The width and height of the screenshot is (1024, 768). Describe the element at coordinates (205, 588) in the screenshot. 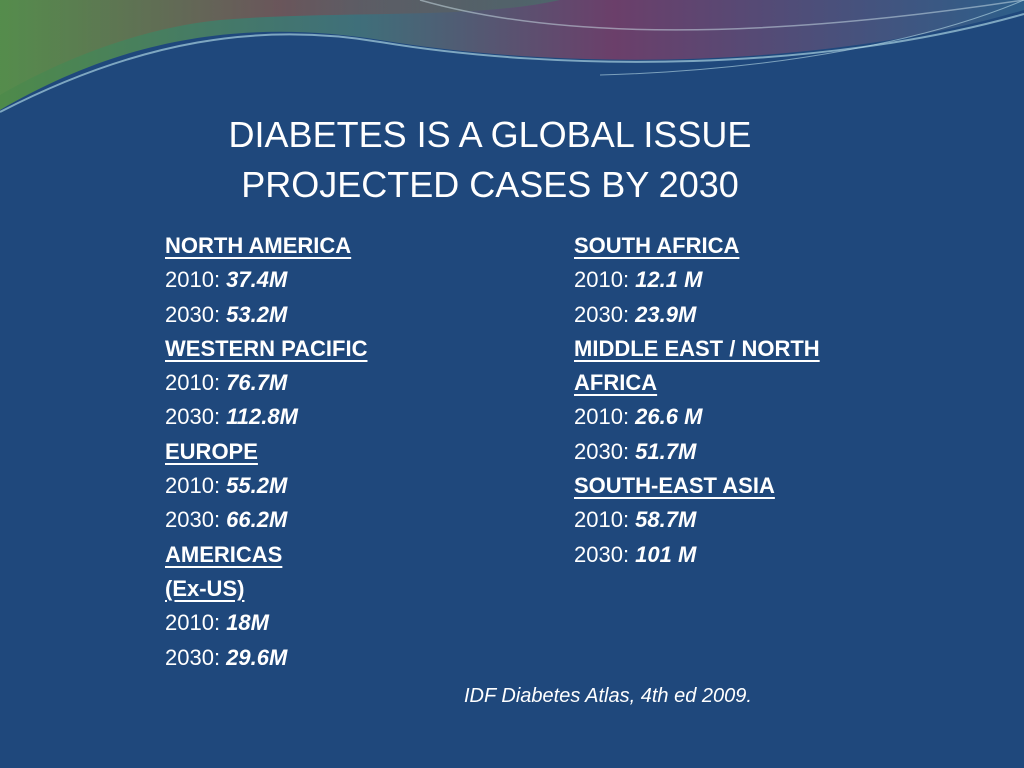

I see `region-name-line: (Ex-US)` at that location.